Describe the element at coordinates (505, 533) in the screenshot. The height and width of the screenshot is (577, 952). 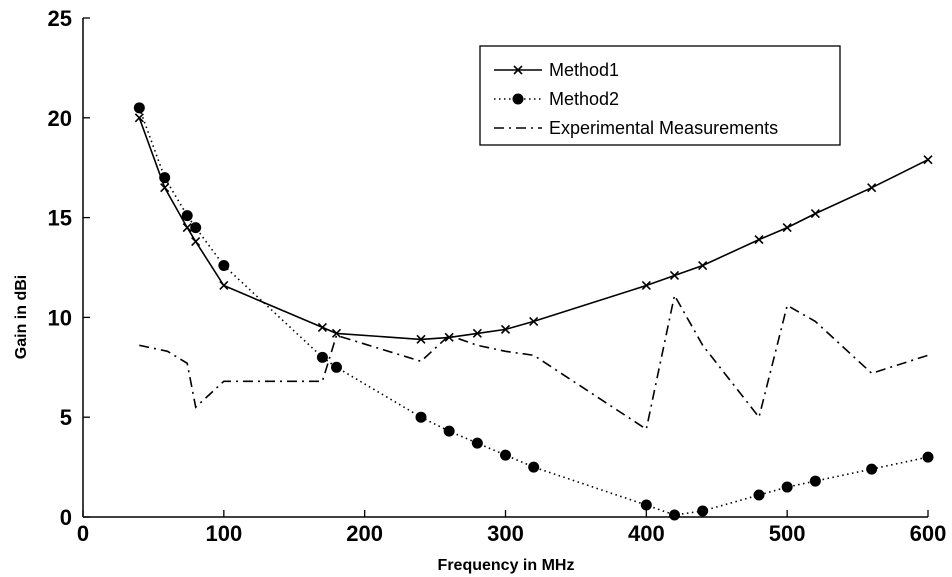
I see `x-tick-label: 300` at that location.